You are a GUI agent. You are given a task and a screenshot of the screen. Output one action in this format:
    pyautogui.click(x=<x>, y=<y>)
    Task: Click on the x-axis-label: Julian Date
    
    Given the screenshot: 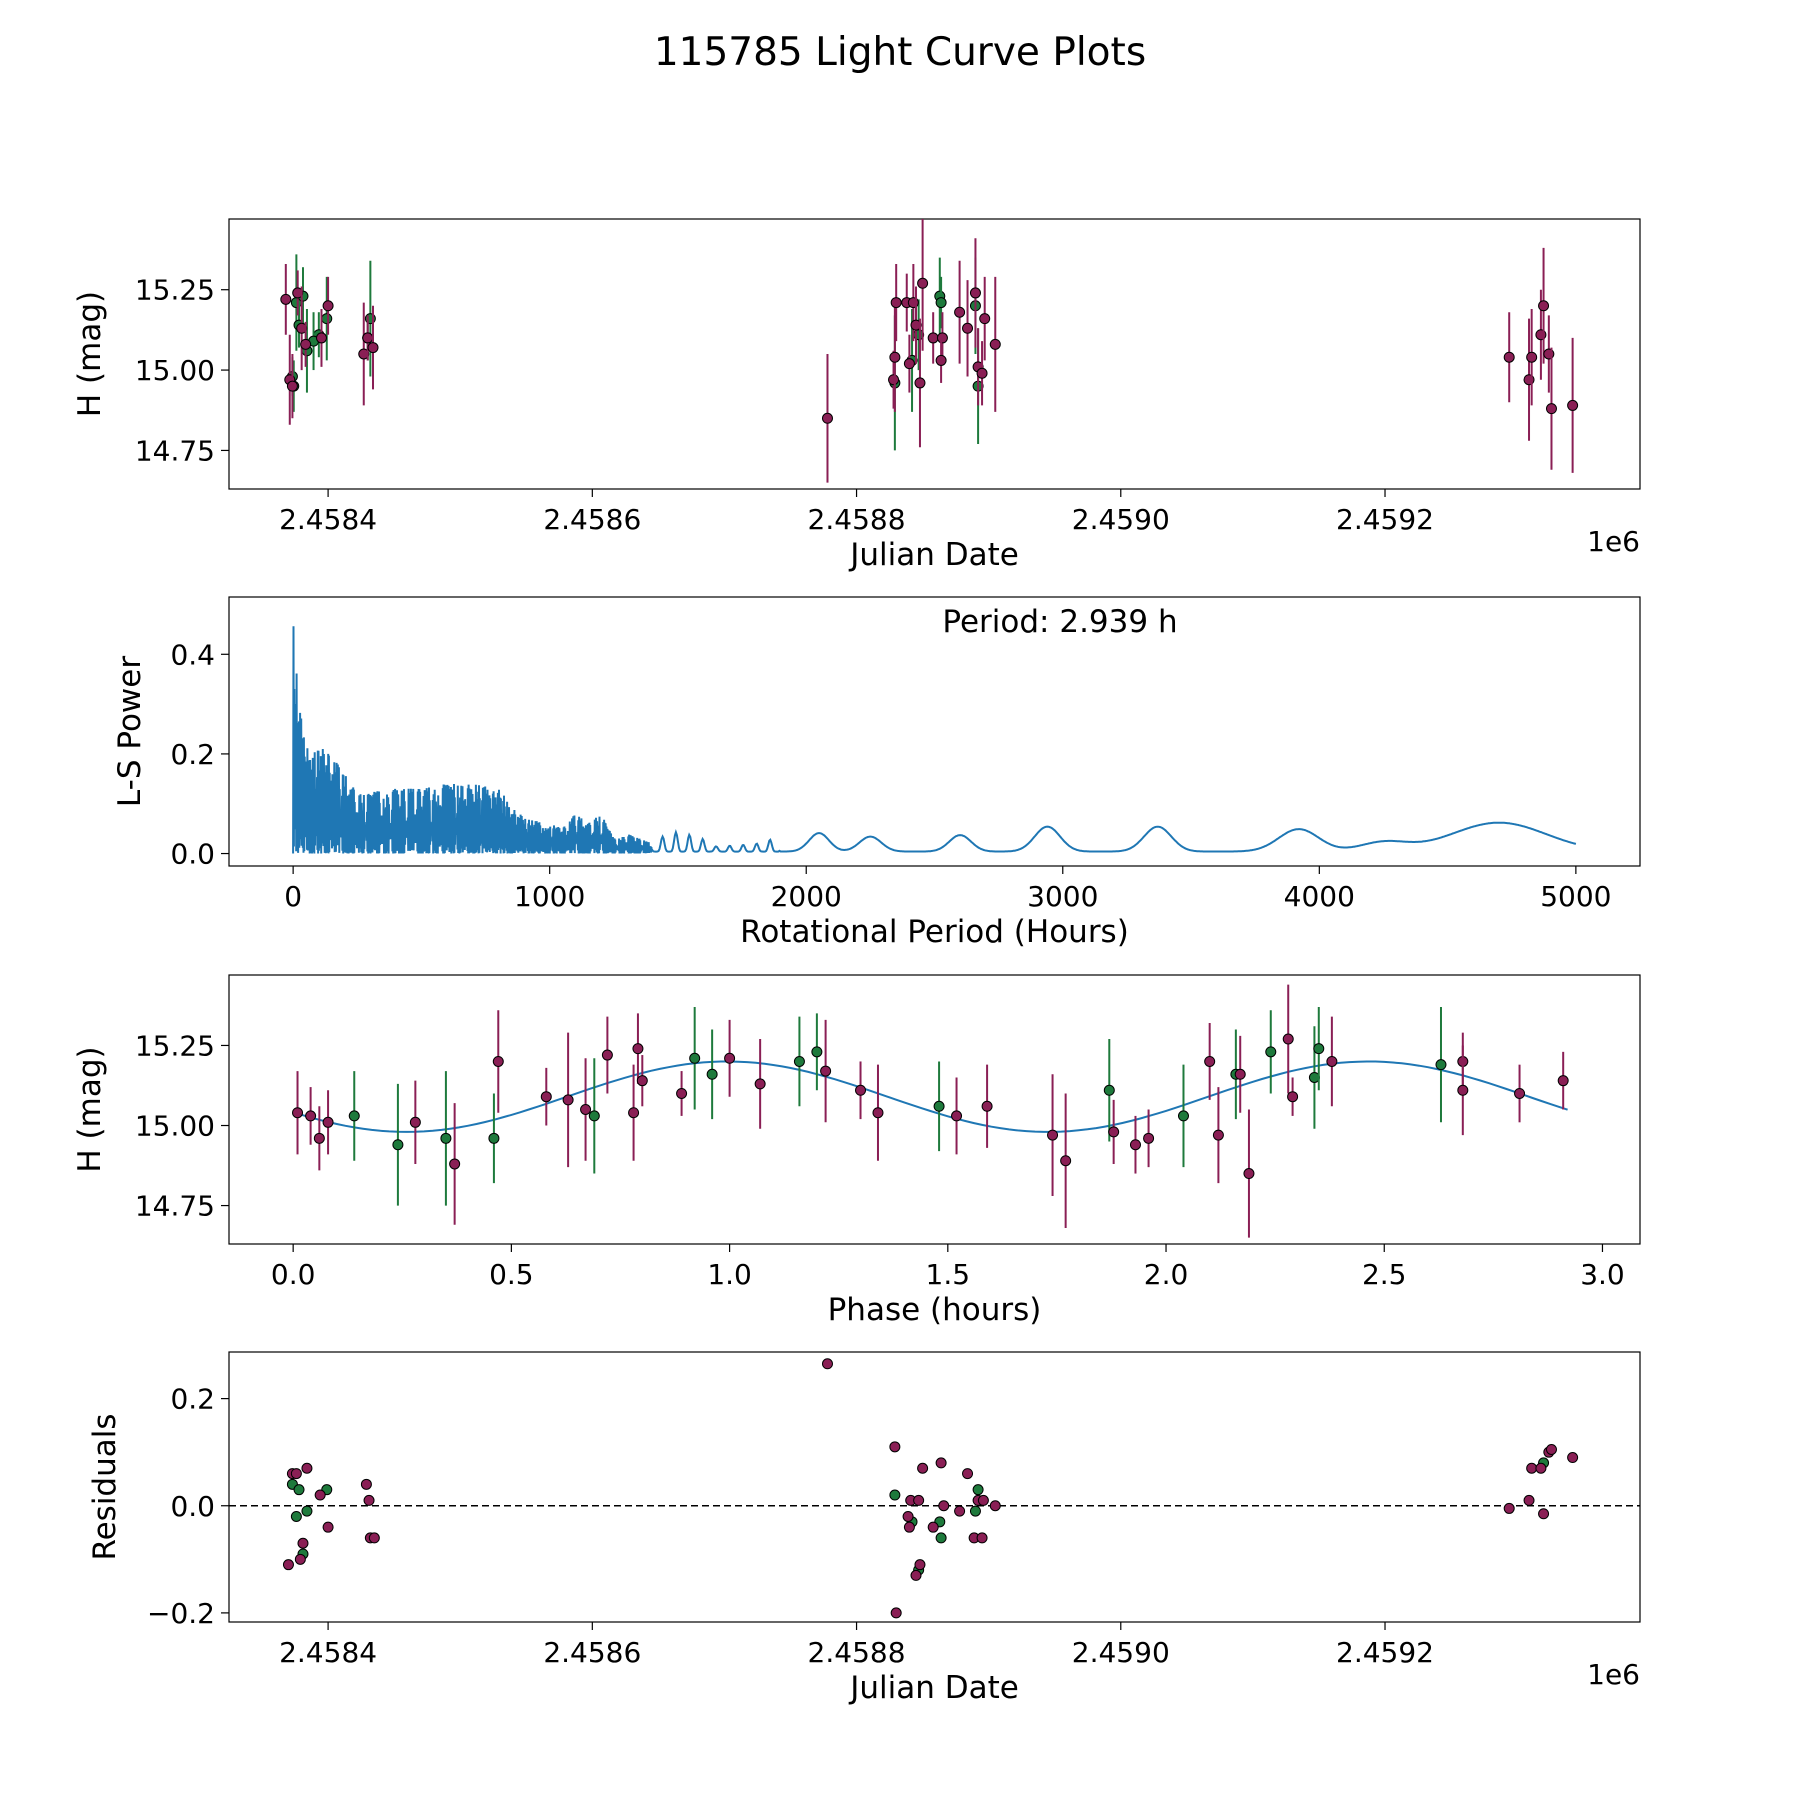 What is the action you would take?
    pyautogui.click(x=933, y=555)
    